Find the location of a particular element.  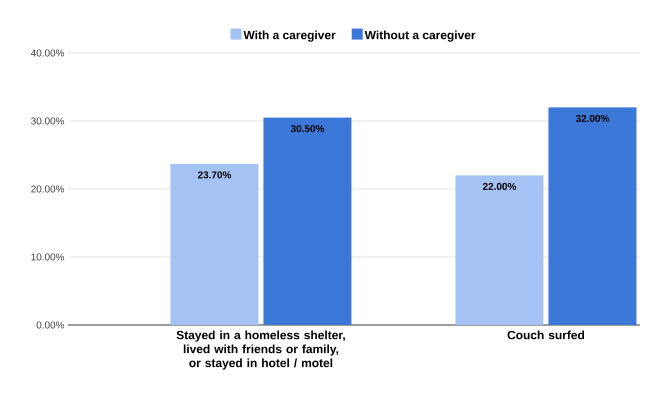

legend-label: With a caregiver is located at coordinates (289, 36).